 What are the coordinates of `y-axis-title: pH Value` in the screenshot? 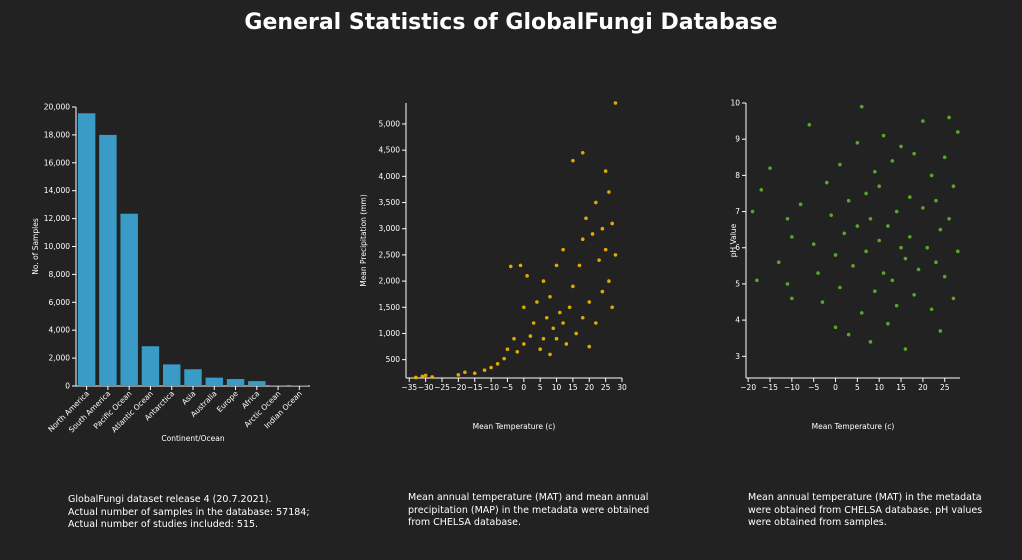 It's located at (733, 240).